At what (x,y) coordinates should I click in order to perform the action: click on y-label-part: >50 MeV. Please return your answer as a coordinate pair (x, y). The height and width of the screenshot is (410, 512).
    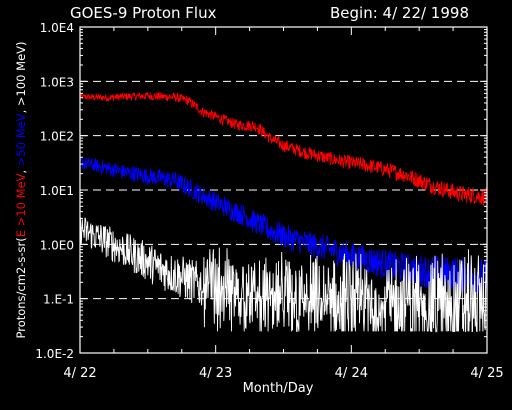
    Looking at the image, I should click on (21, 139).